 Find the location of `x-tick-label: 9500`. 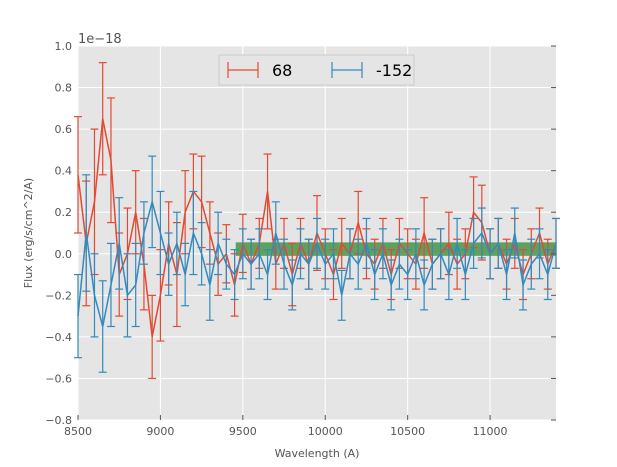

x-tick-label: 9500 is located at coordinates (243, 431).